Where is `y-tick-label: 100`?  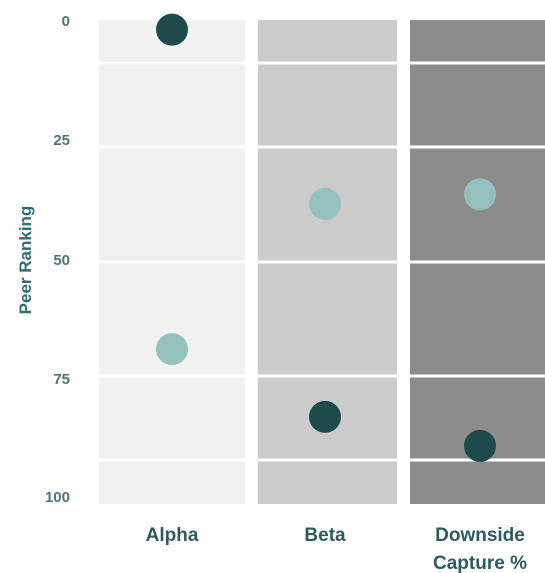
y-tick-label: 100 is located at coordinates (57, 497).